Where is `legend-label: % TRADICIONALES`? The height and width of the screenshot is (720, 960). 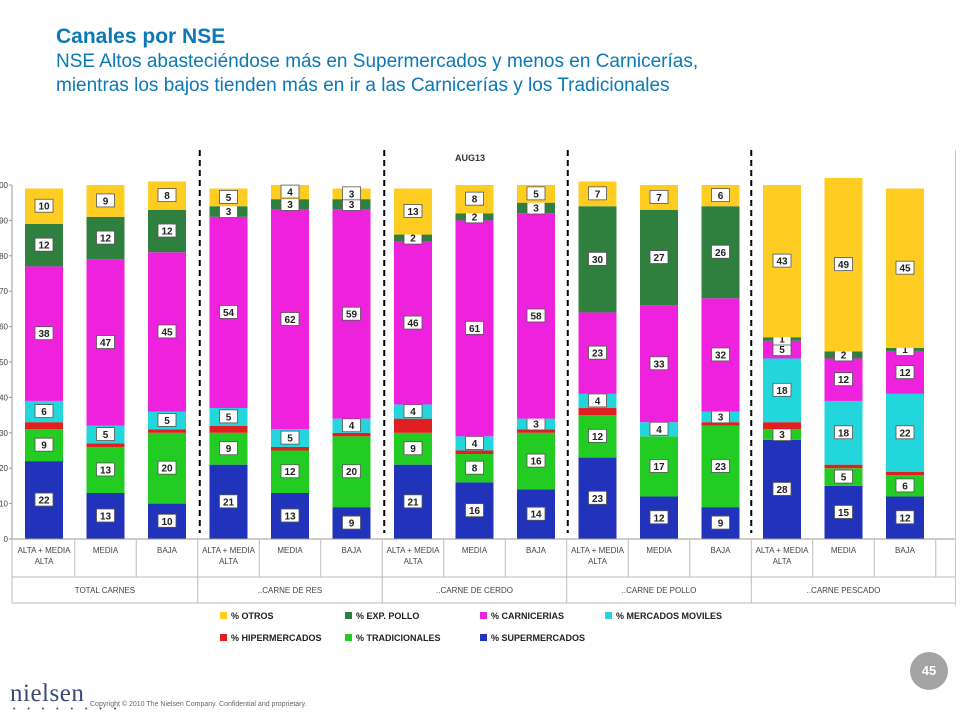
legend-label: % TRADICIONALES is located at coordinates (398, 638).